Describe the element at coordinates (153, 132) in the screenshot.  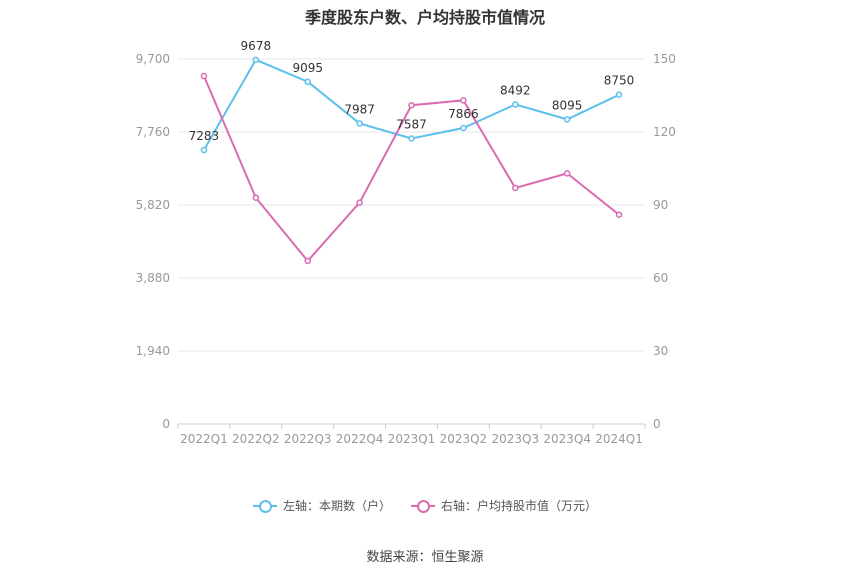
I see `left-axis-tick-label: 7,760` at that location.